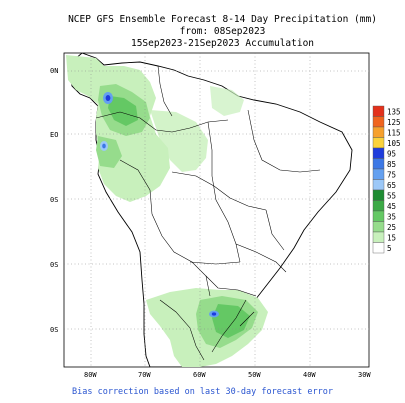 The image size is (405, 403). Describe the element at coordinates (391, 206) in the screenshot. I see `legend-label: 45` at that location.